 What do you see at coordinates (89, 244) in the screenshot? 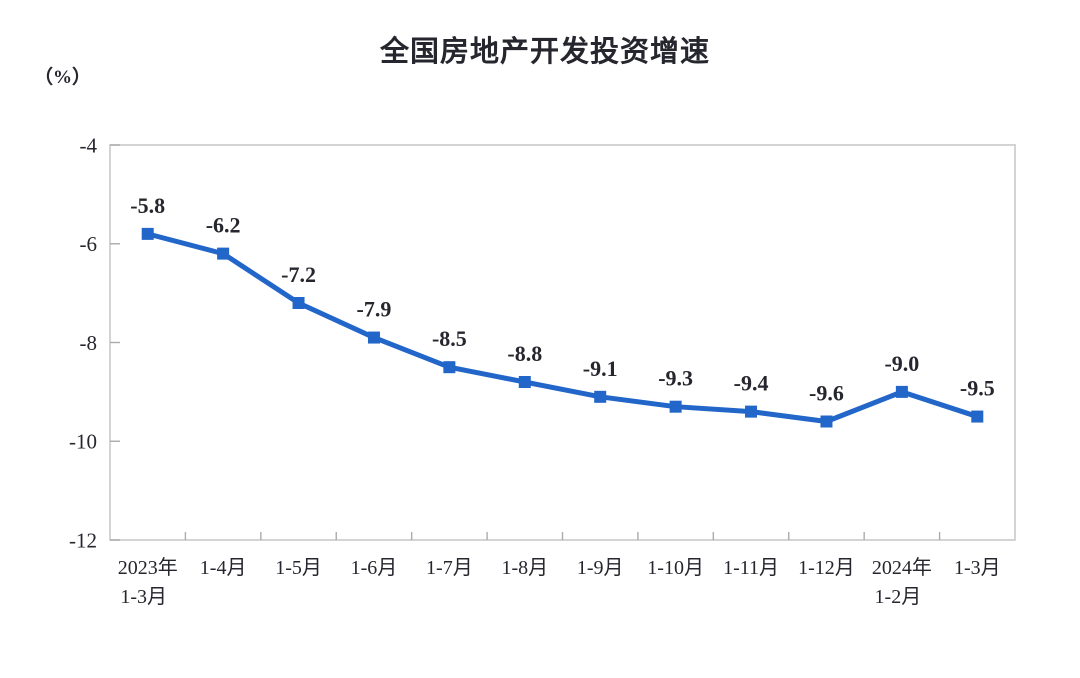
I see `y-tick-label: -6` at bounding box center [89, 244].